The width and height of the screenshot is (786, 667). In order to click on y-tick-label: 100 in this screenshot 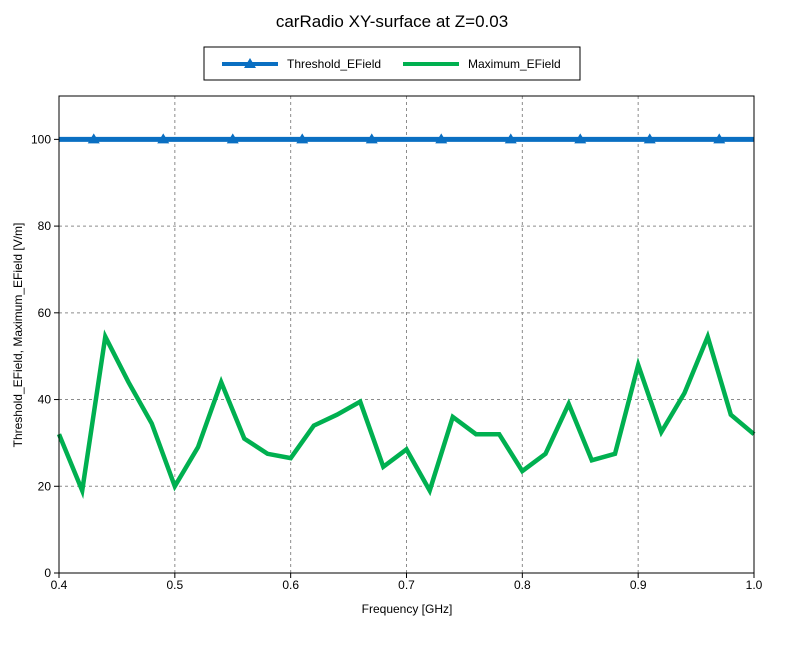, I will do `click(41, 139)`.